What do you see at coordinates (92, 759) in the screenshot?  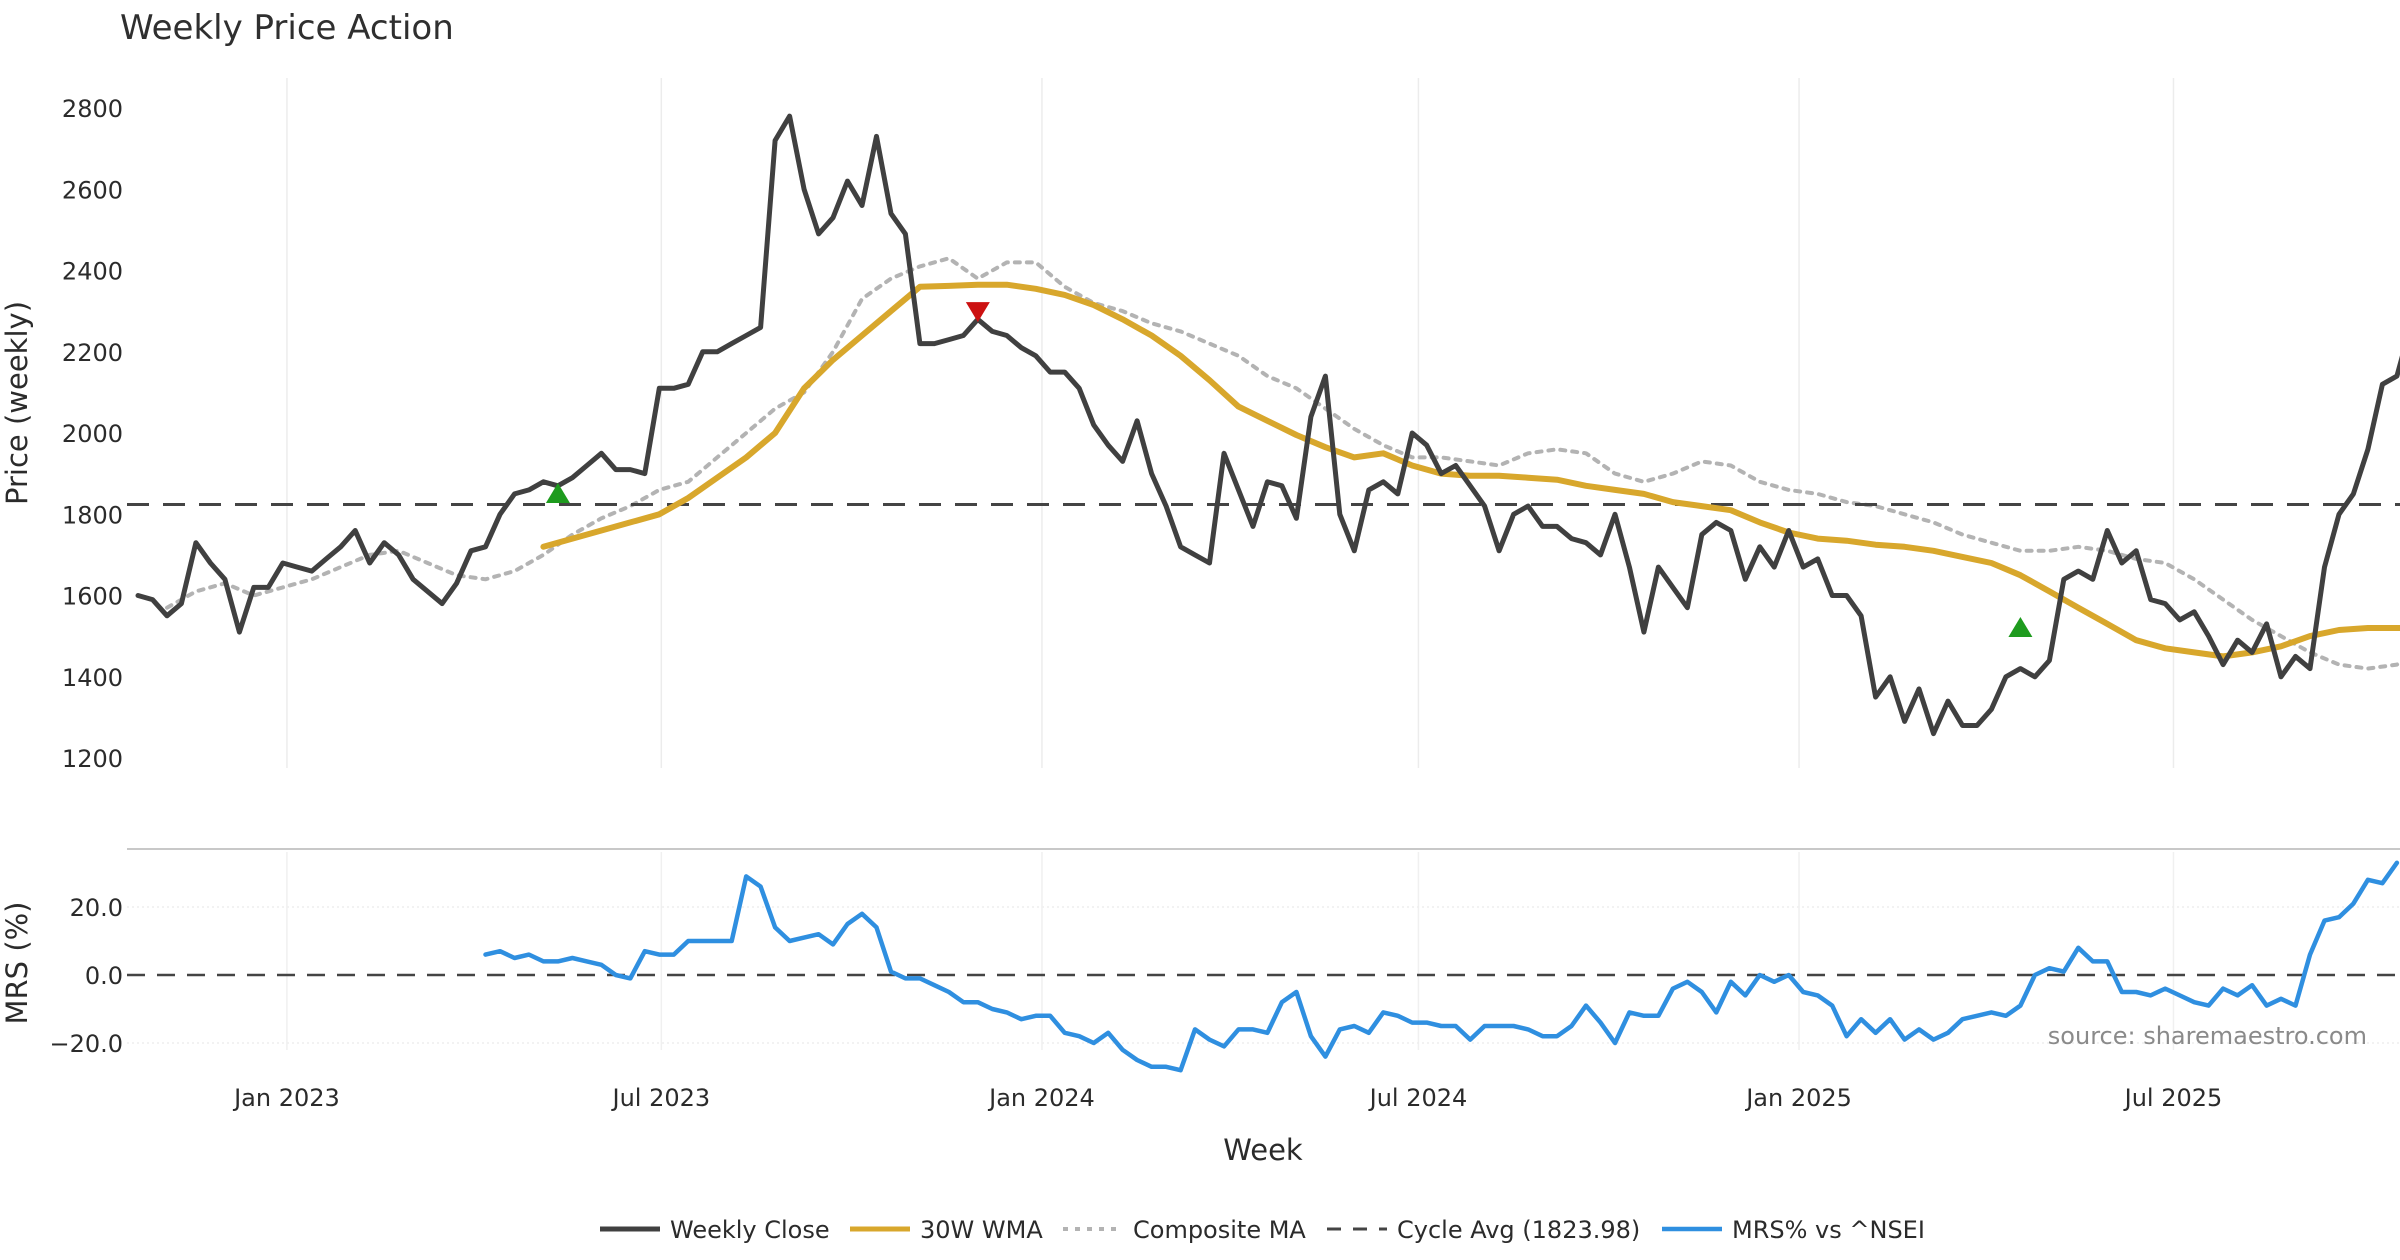 I see `price-y-tick-label: 1200` at bounding box center [92, 759].